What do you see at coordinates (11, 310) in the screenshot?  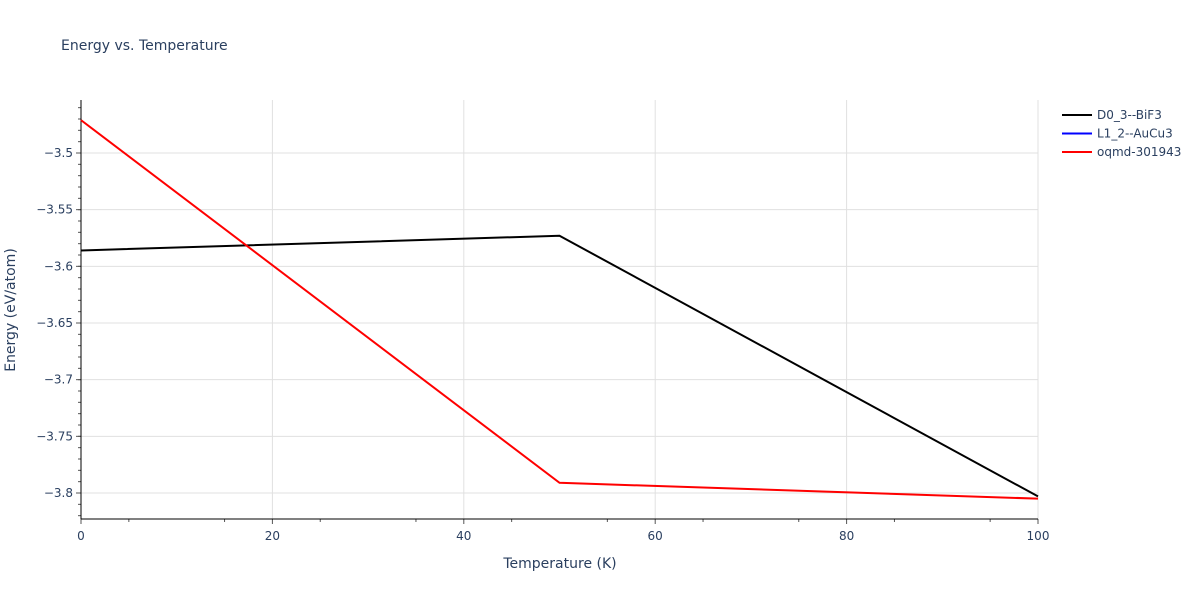 I see `y-axis-label: Energy (eV/atom)` at bounding box center [11, 310].